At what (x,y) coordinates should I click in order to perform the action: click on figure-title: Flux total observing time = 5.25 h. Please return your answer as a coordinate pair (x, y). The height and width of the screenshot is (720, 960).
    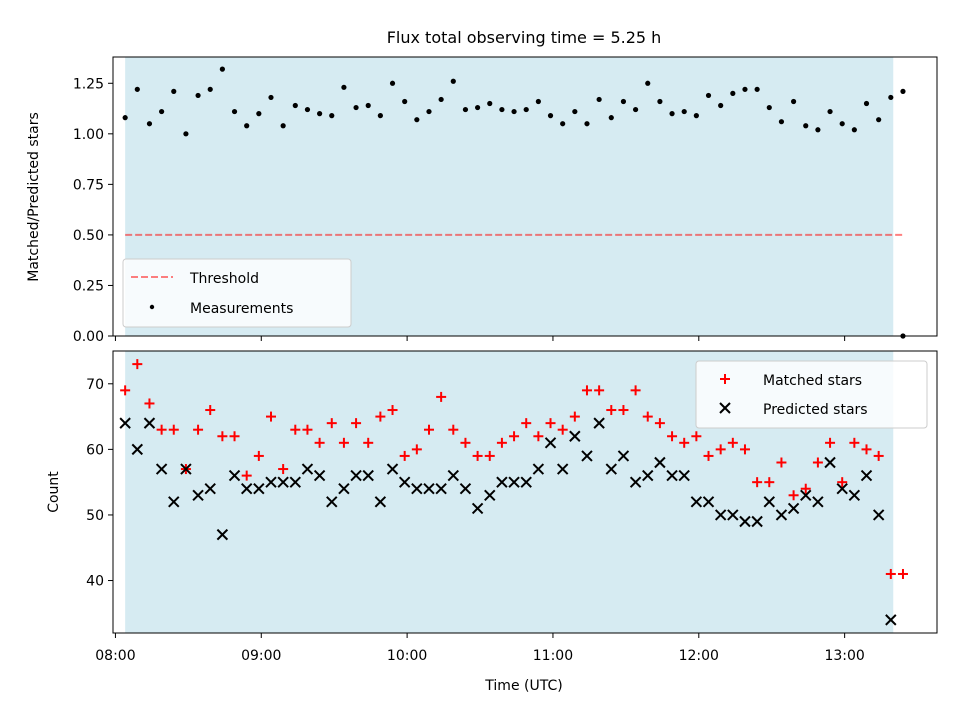
    Looking at the image, I should click on (524, 37).